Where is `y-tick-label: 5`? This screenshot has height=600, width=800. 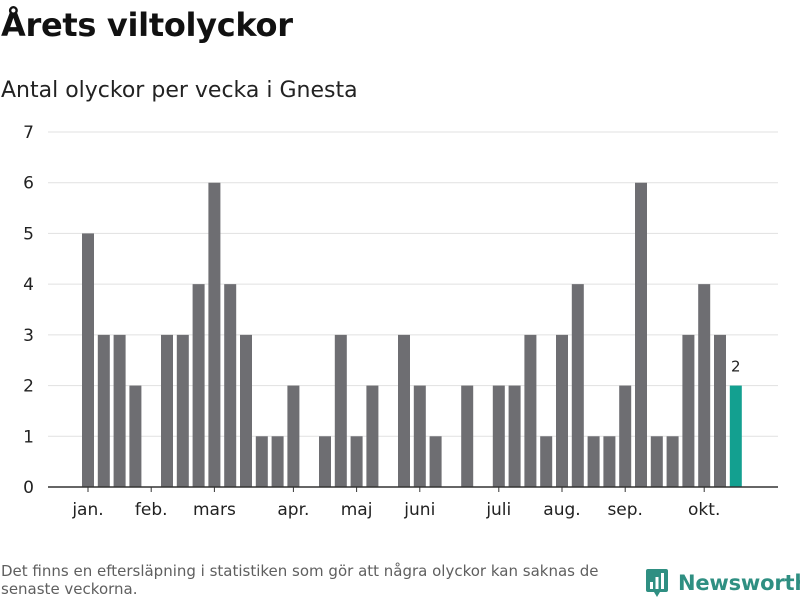 y-tick-label: 5 is located at coordinates (28, 234).